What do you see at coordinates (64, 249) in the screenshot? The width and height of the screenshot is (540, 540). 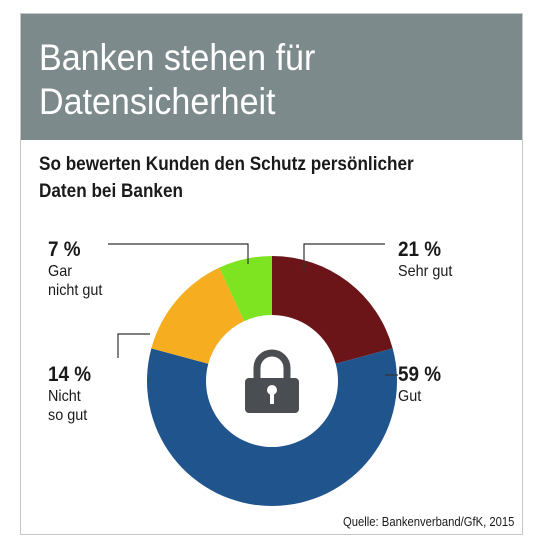 I see `value-label-gar-nicht-gut: 7 %` at bounding box center [64, 249].